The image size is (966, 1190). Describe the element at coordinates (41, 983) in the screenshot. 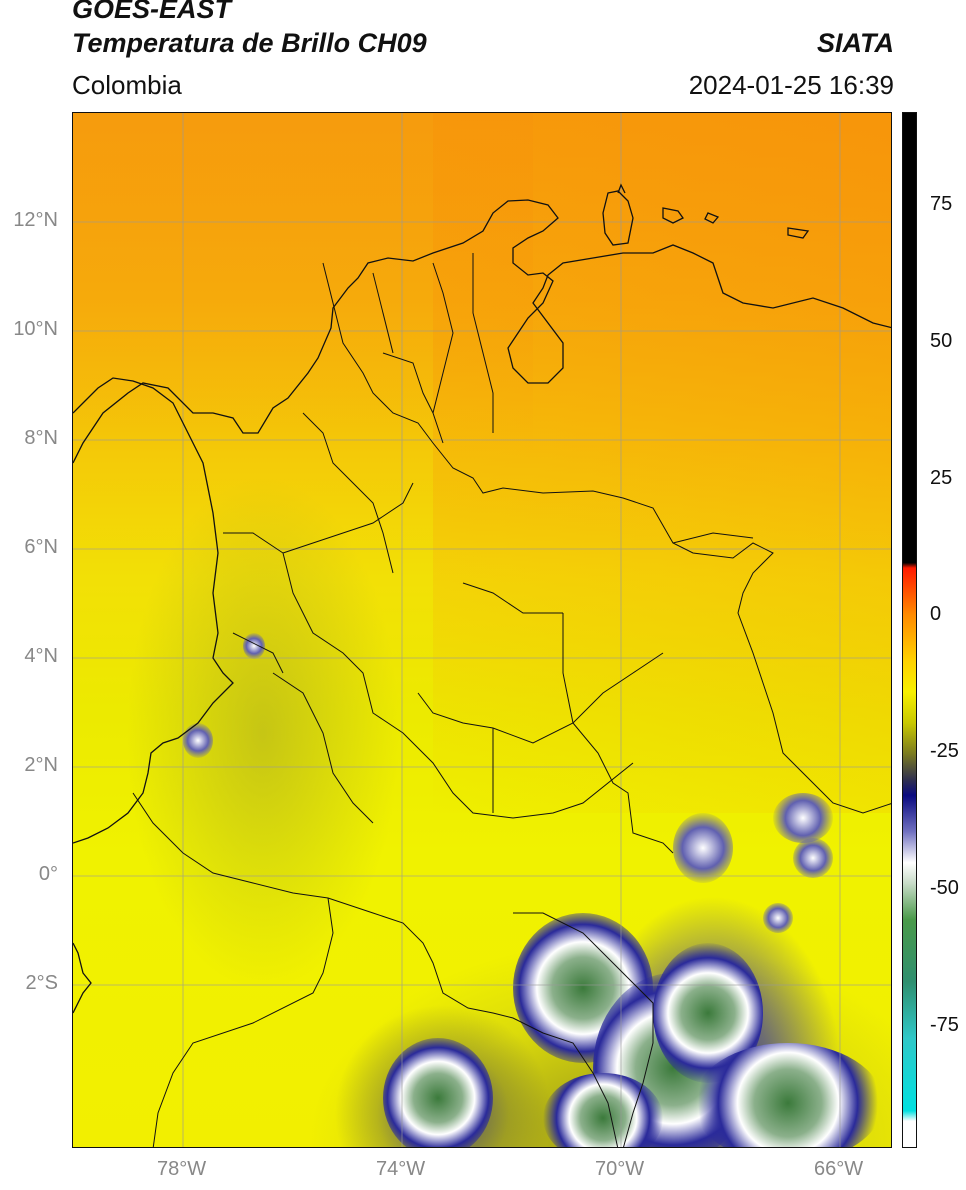

I see `lat-label: 2°S` at that location.